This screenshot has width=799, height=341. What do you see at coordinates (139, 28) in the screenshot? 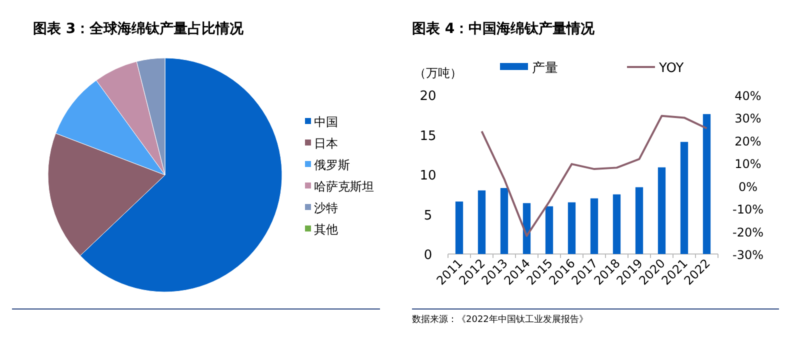
I see `chart-title: 图表 3：全球海绵钛产量占比情况` at bounding box center [139, 28].